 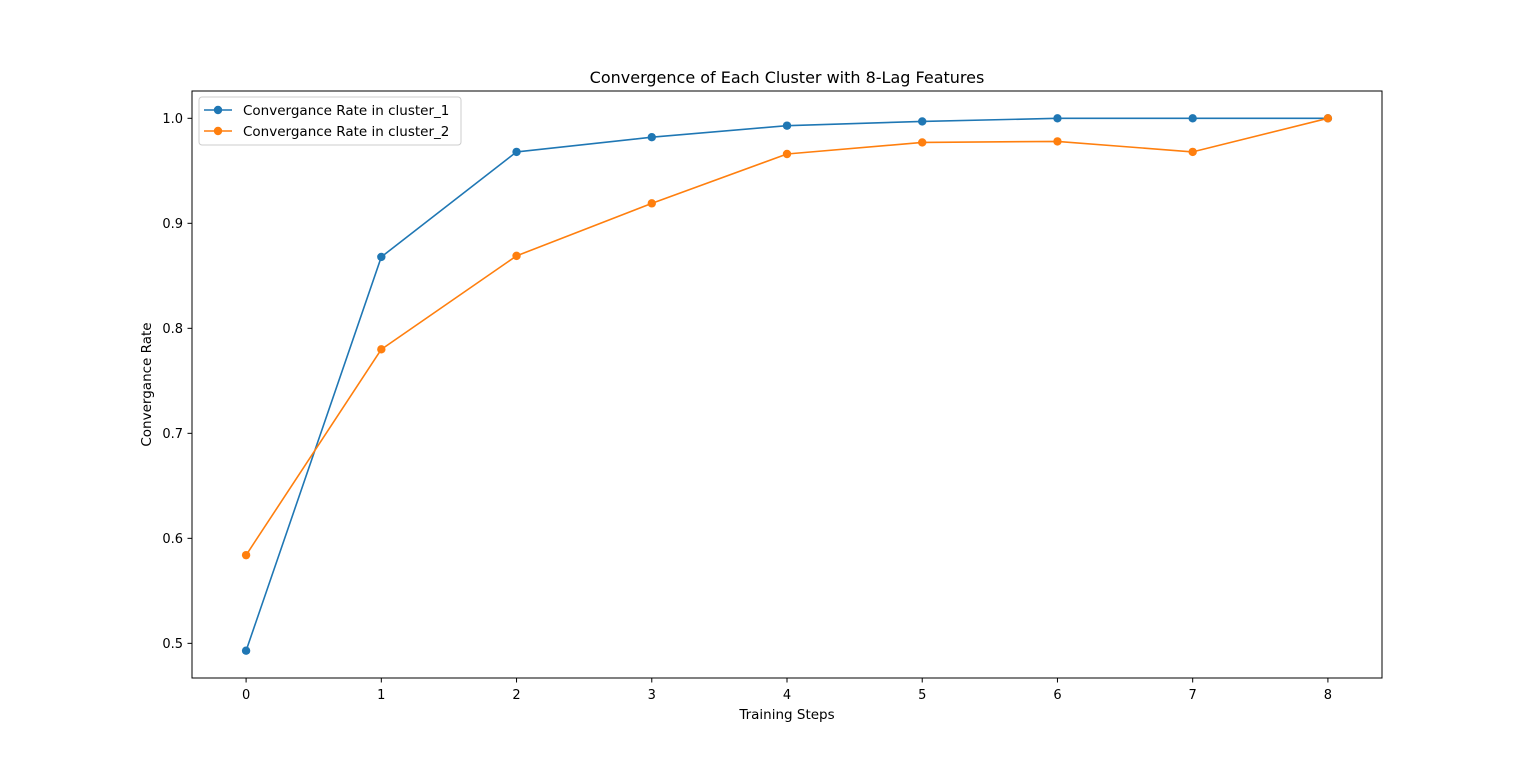 What do you see at coordinates (172, 434) in the screenshot?
I see `y-tick-label: 0.7` at bounding box center [172, 434].